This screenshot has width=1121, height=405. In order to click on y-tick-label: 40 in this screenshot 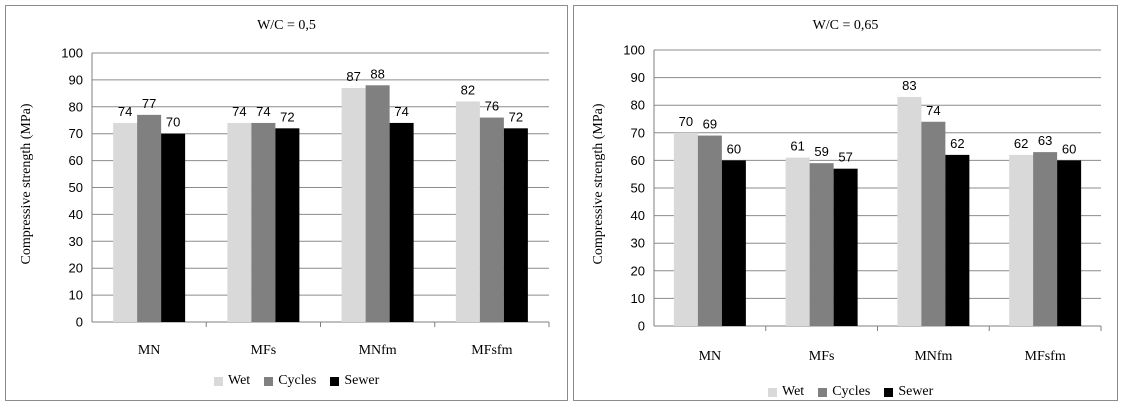, I will do `click(76, 214)`.